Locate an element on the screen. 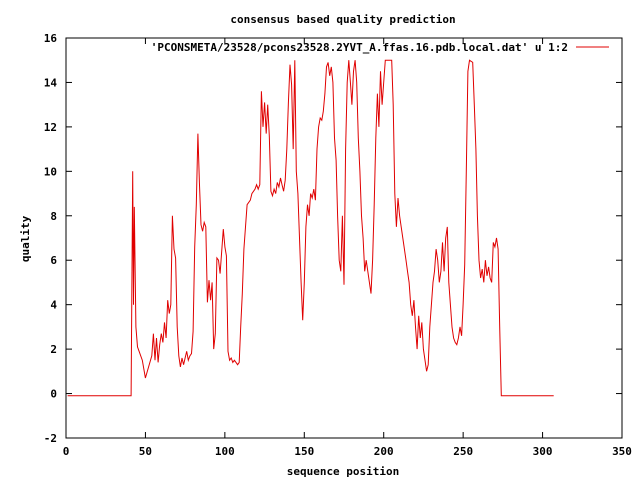 This screenshot has height=480, width=640. x-tick-label: 250 is located at coordinates (463, 451).